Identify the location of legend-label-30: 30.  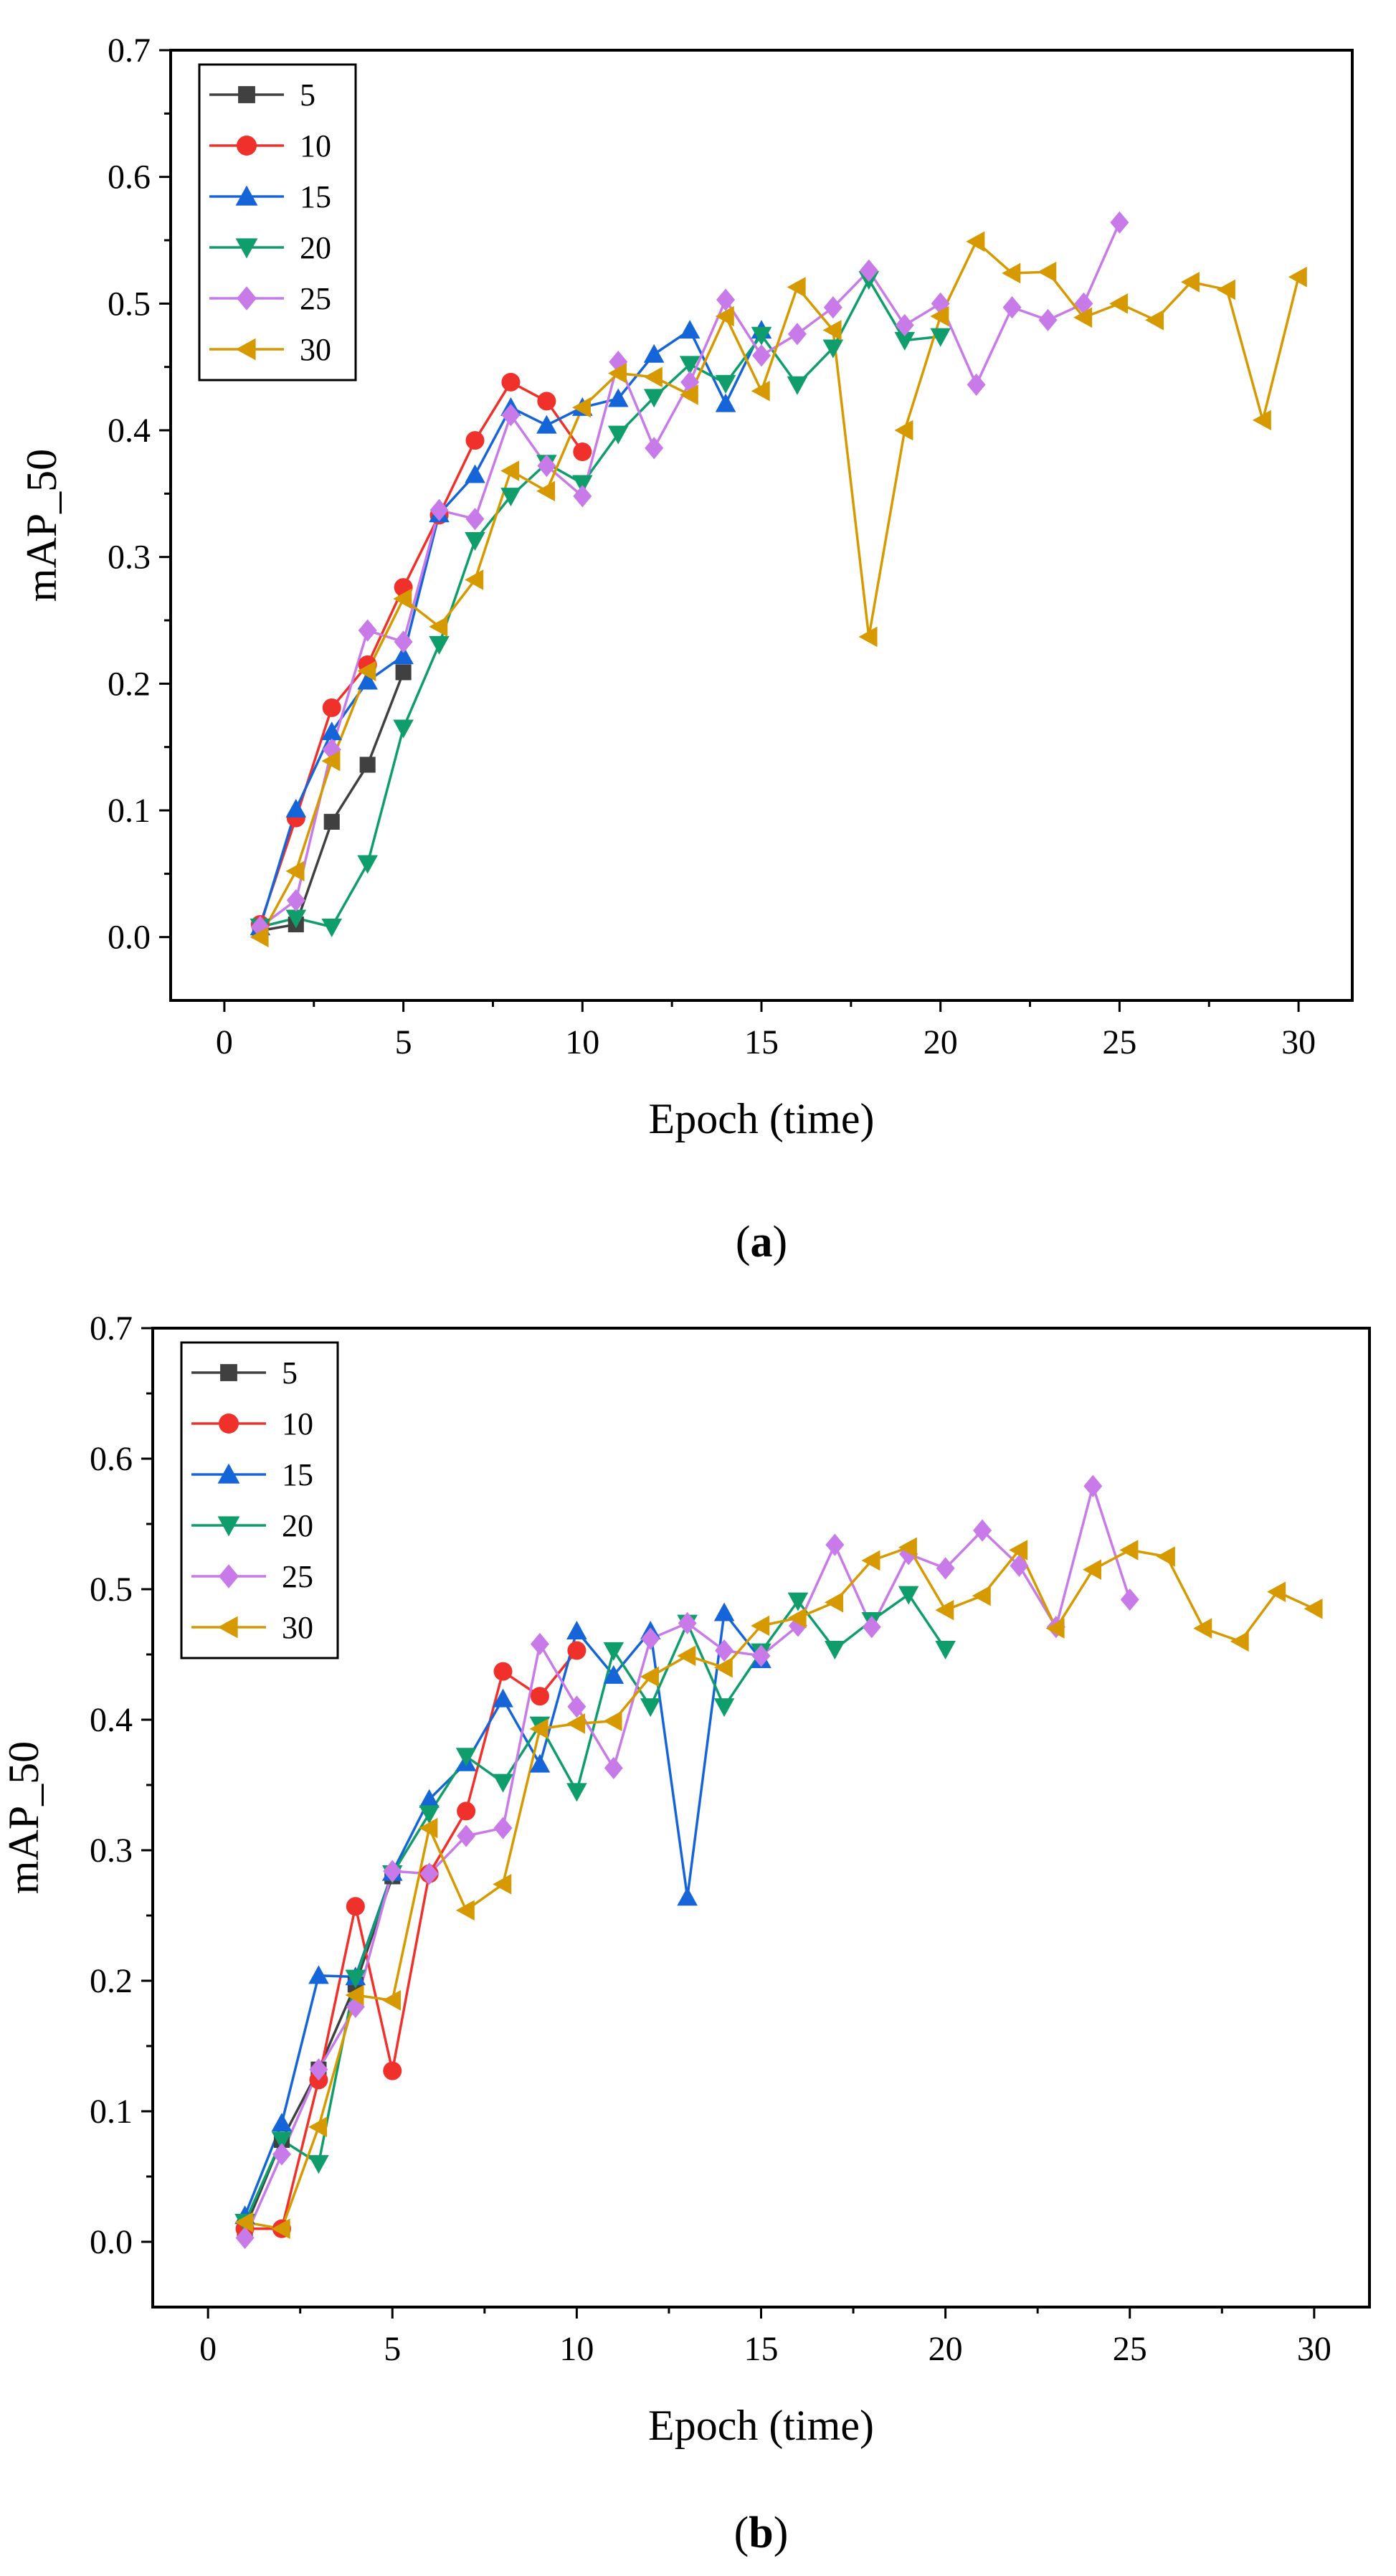
(297, 1627).